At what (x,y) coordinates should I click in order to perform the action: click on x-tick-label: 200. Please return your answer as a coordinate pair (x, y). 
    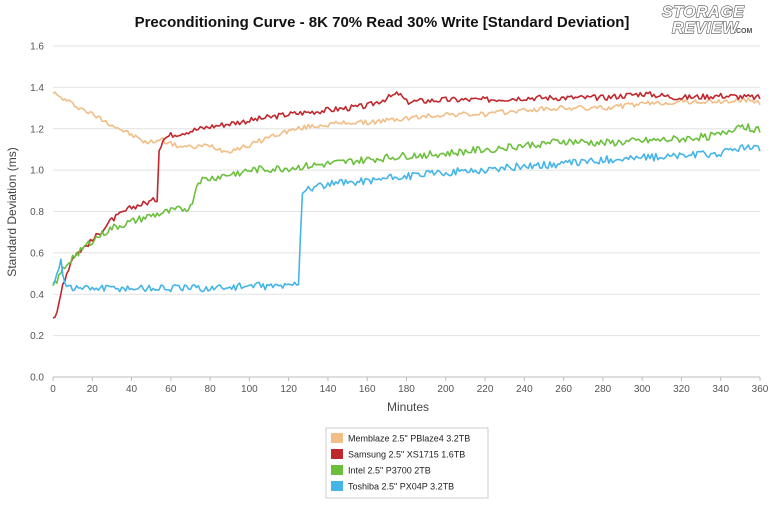
    Looking at the image, I should click on (445, 389).